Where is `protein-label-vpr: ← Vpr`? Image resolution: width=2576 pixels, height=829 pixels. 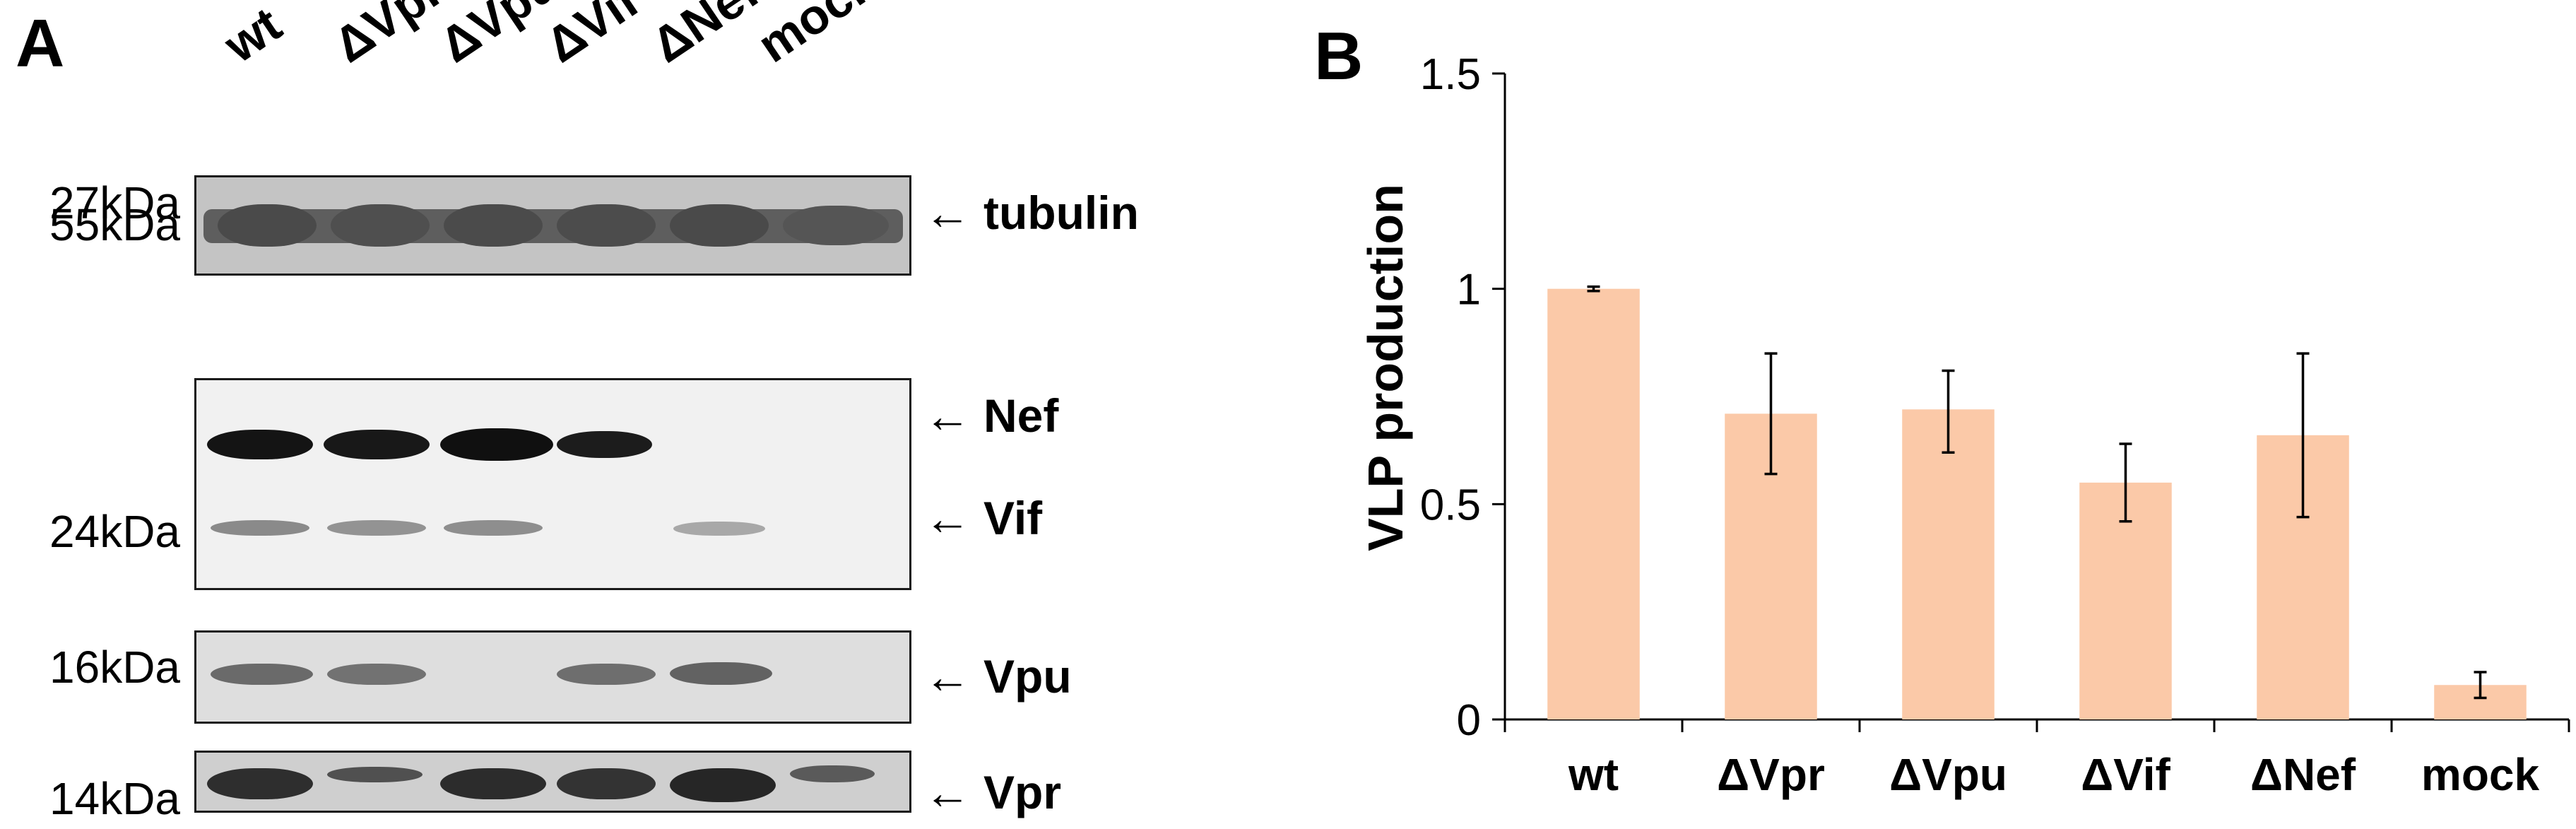 protein-label-vpr: ← Vpr is located at coordinates (993, 792).